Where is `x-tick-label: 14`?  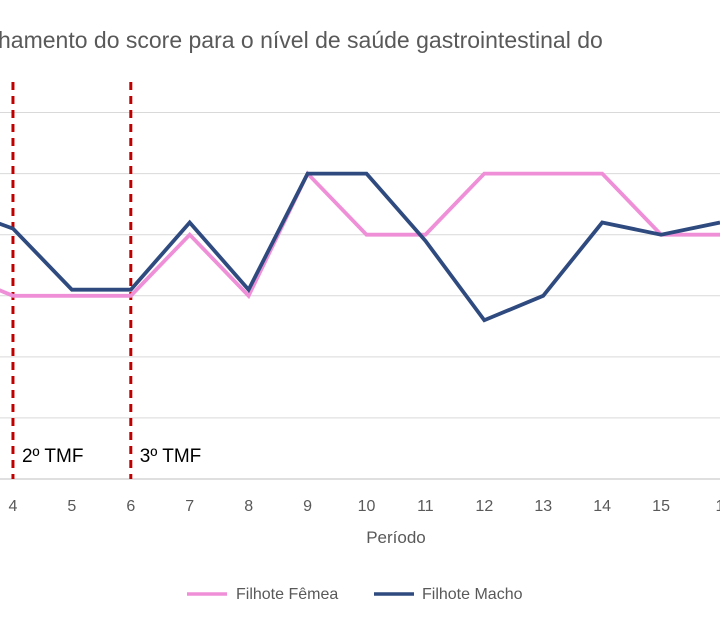 x-tick-label: 14 is located at coordinates (602, 506).